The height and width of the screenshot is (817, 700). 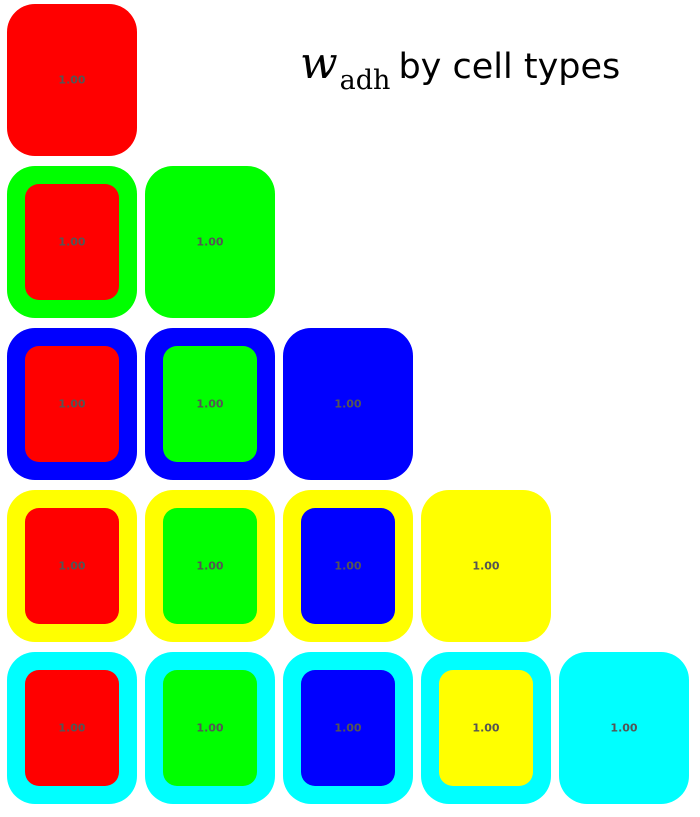 What do you see at coordinates (365, 80) in the screenshot?
I see `title-subscript: adh` at bounding box center [365, 80].